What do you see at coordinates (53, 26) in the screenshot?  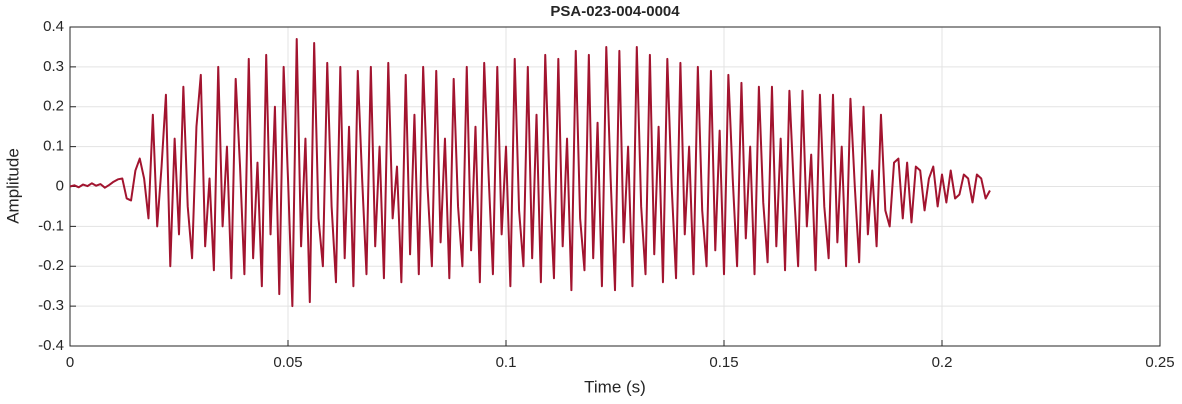 I see `y-tick-label: 0.4` at bounding box center [53, 26].